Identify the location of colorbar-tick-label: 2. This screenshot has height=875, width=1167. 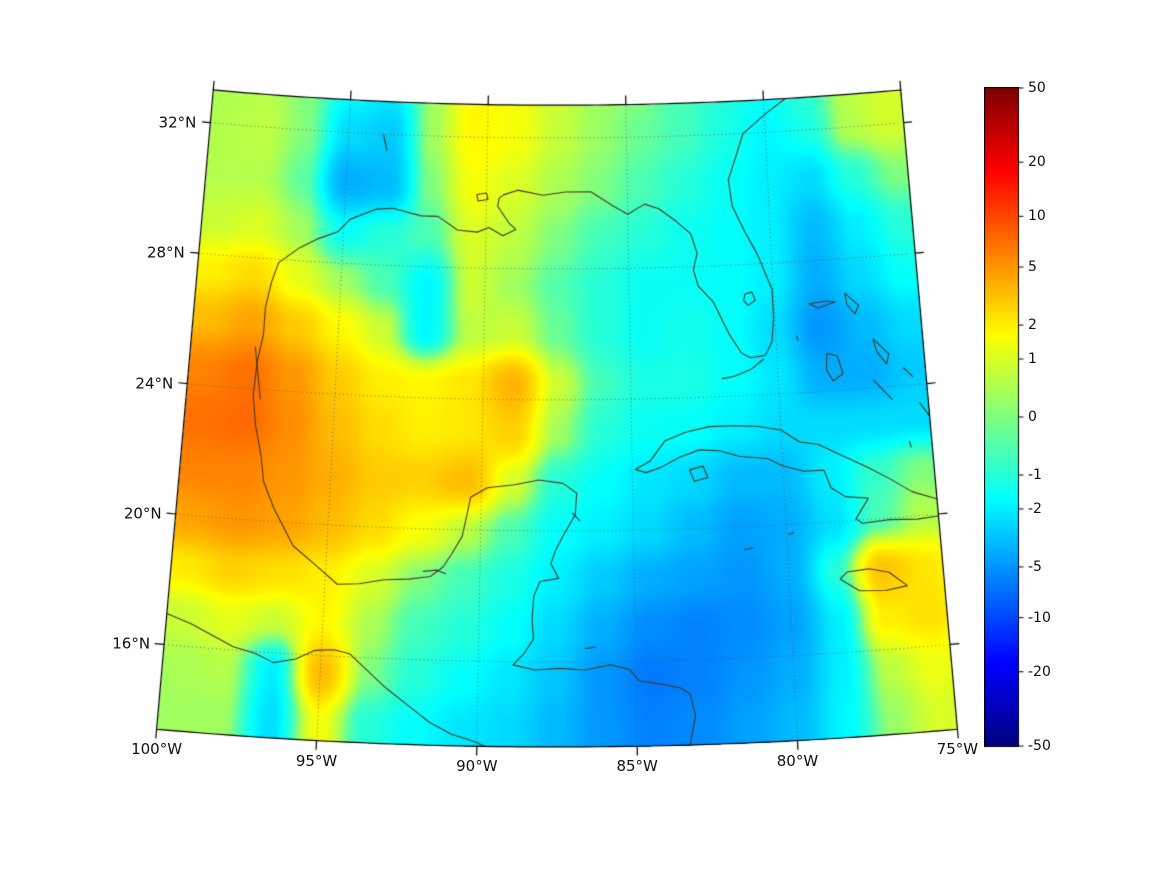
(1032, 325).